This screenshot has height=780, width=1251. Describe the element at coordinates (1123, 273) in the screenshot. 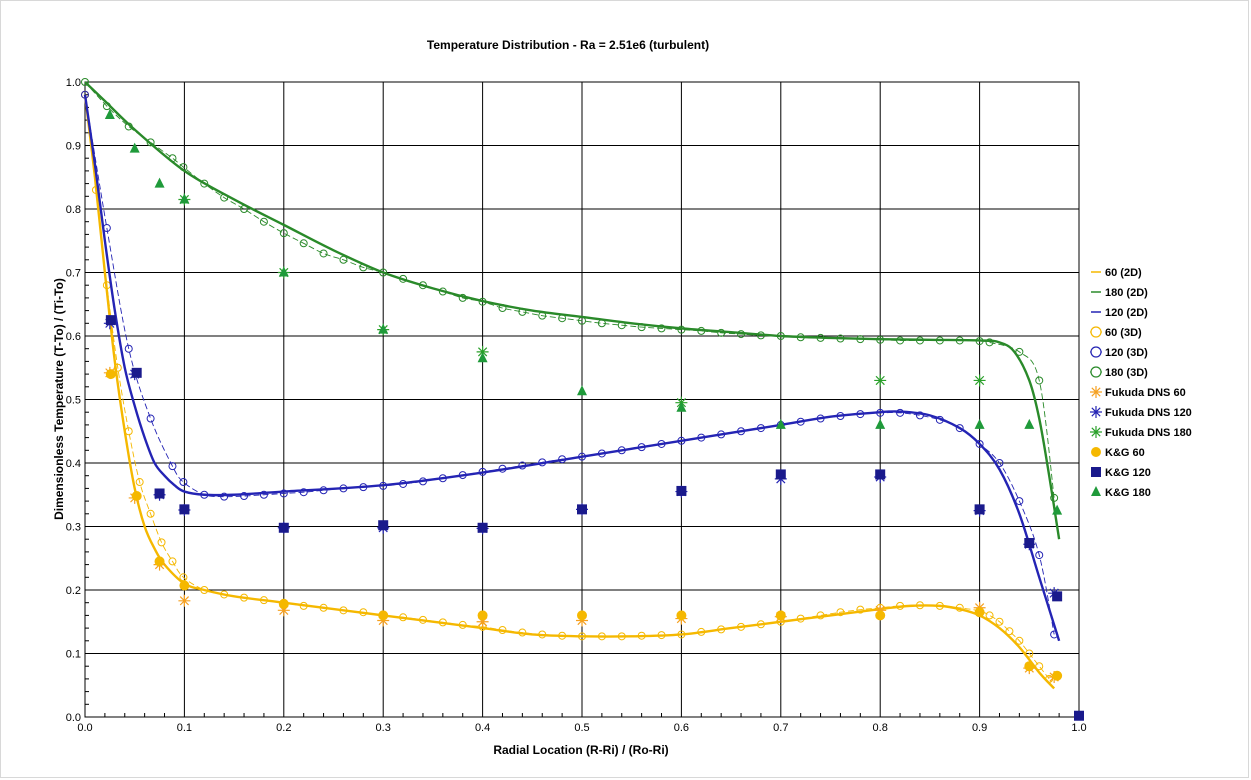

I see `legend-label: 60 (2D)` at that location.